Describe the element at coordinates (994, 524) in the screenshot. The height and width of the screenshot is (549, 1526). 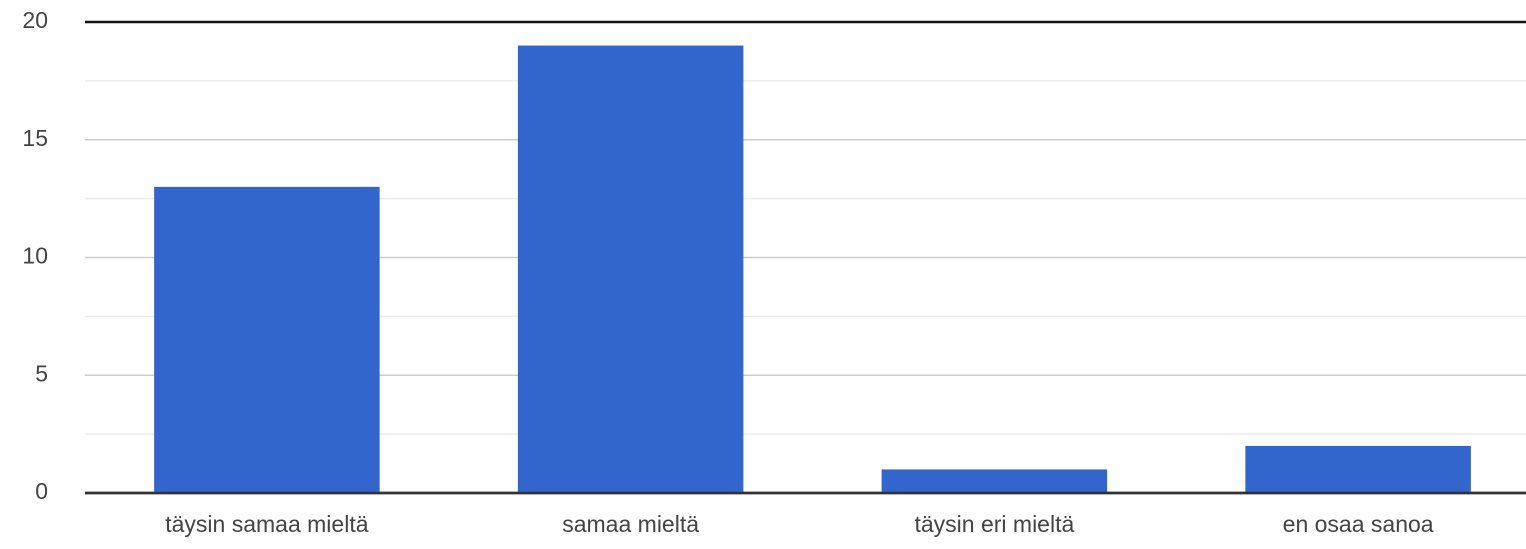
I see `x-tick-label: täysin eri mieltä` at that location.